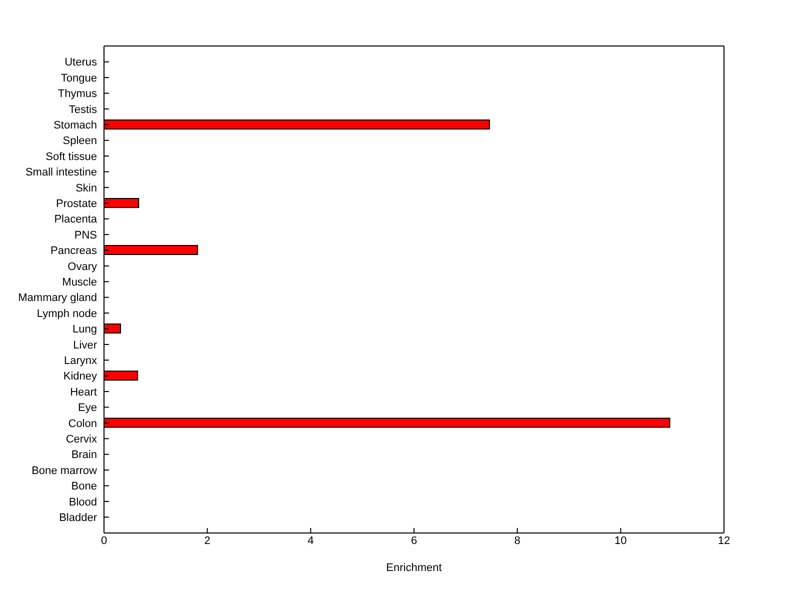 This screenshot has width=800, height=599. What do you see at coordinates (81, 62) in the screenshot?
I see `y-tick-label: Uterus` at bounding box center [81, 62].